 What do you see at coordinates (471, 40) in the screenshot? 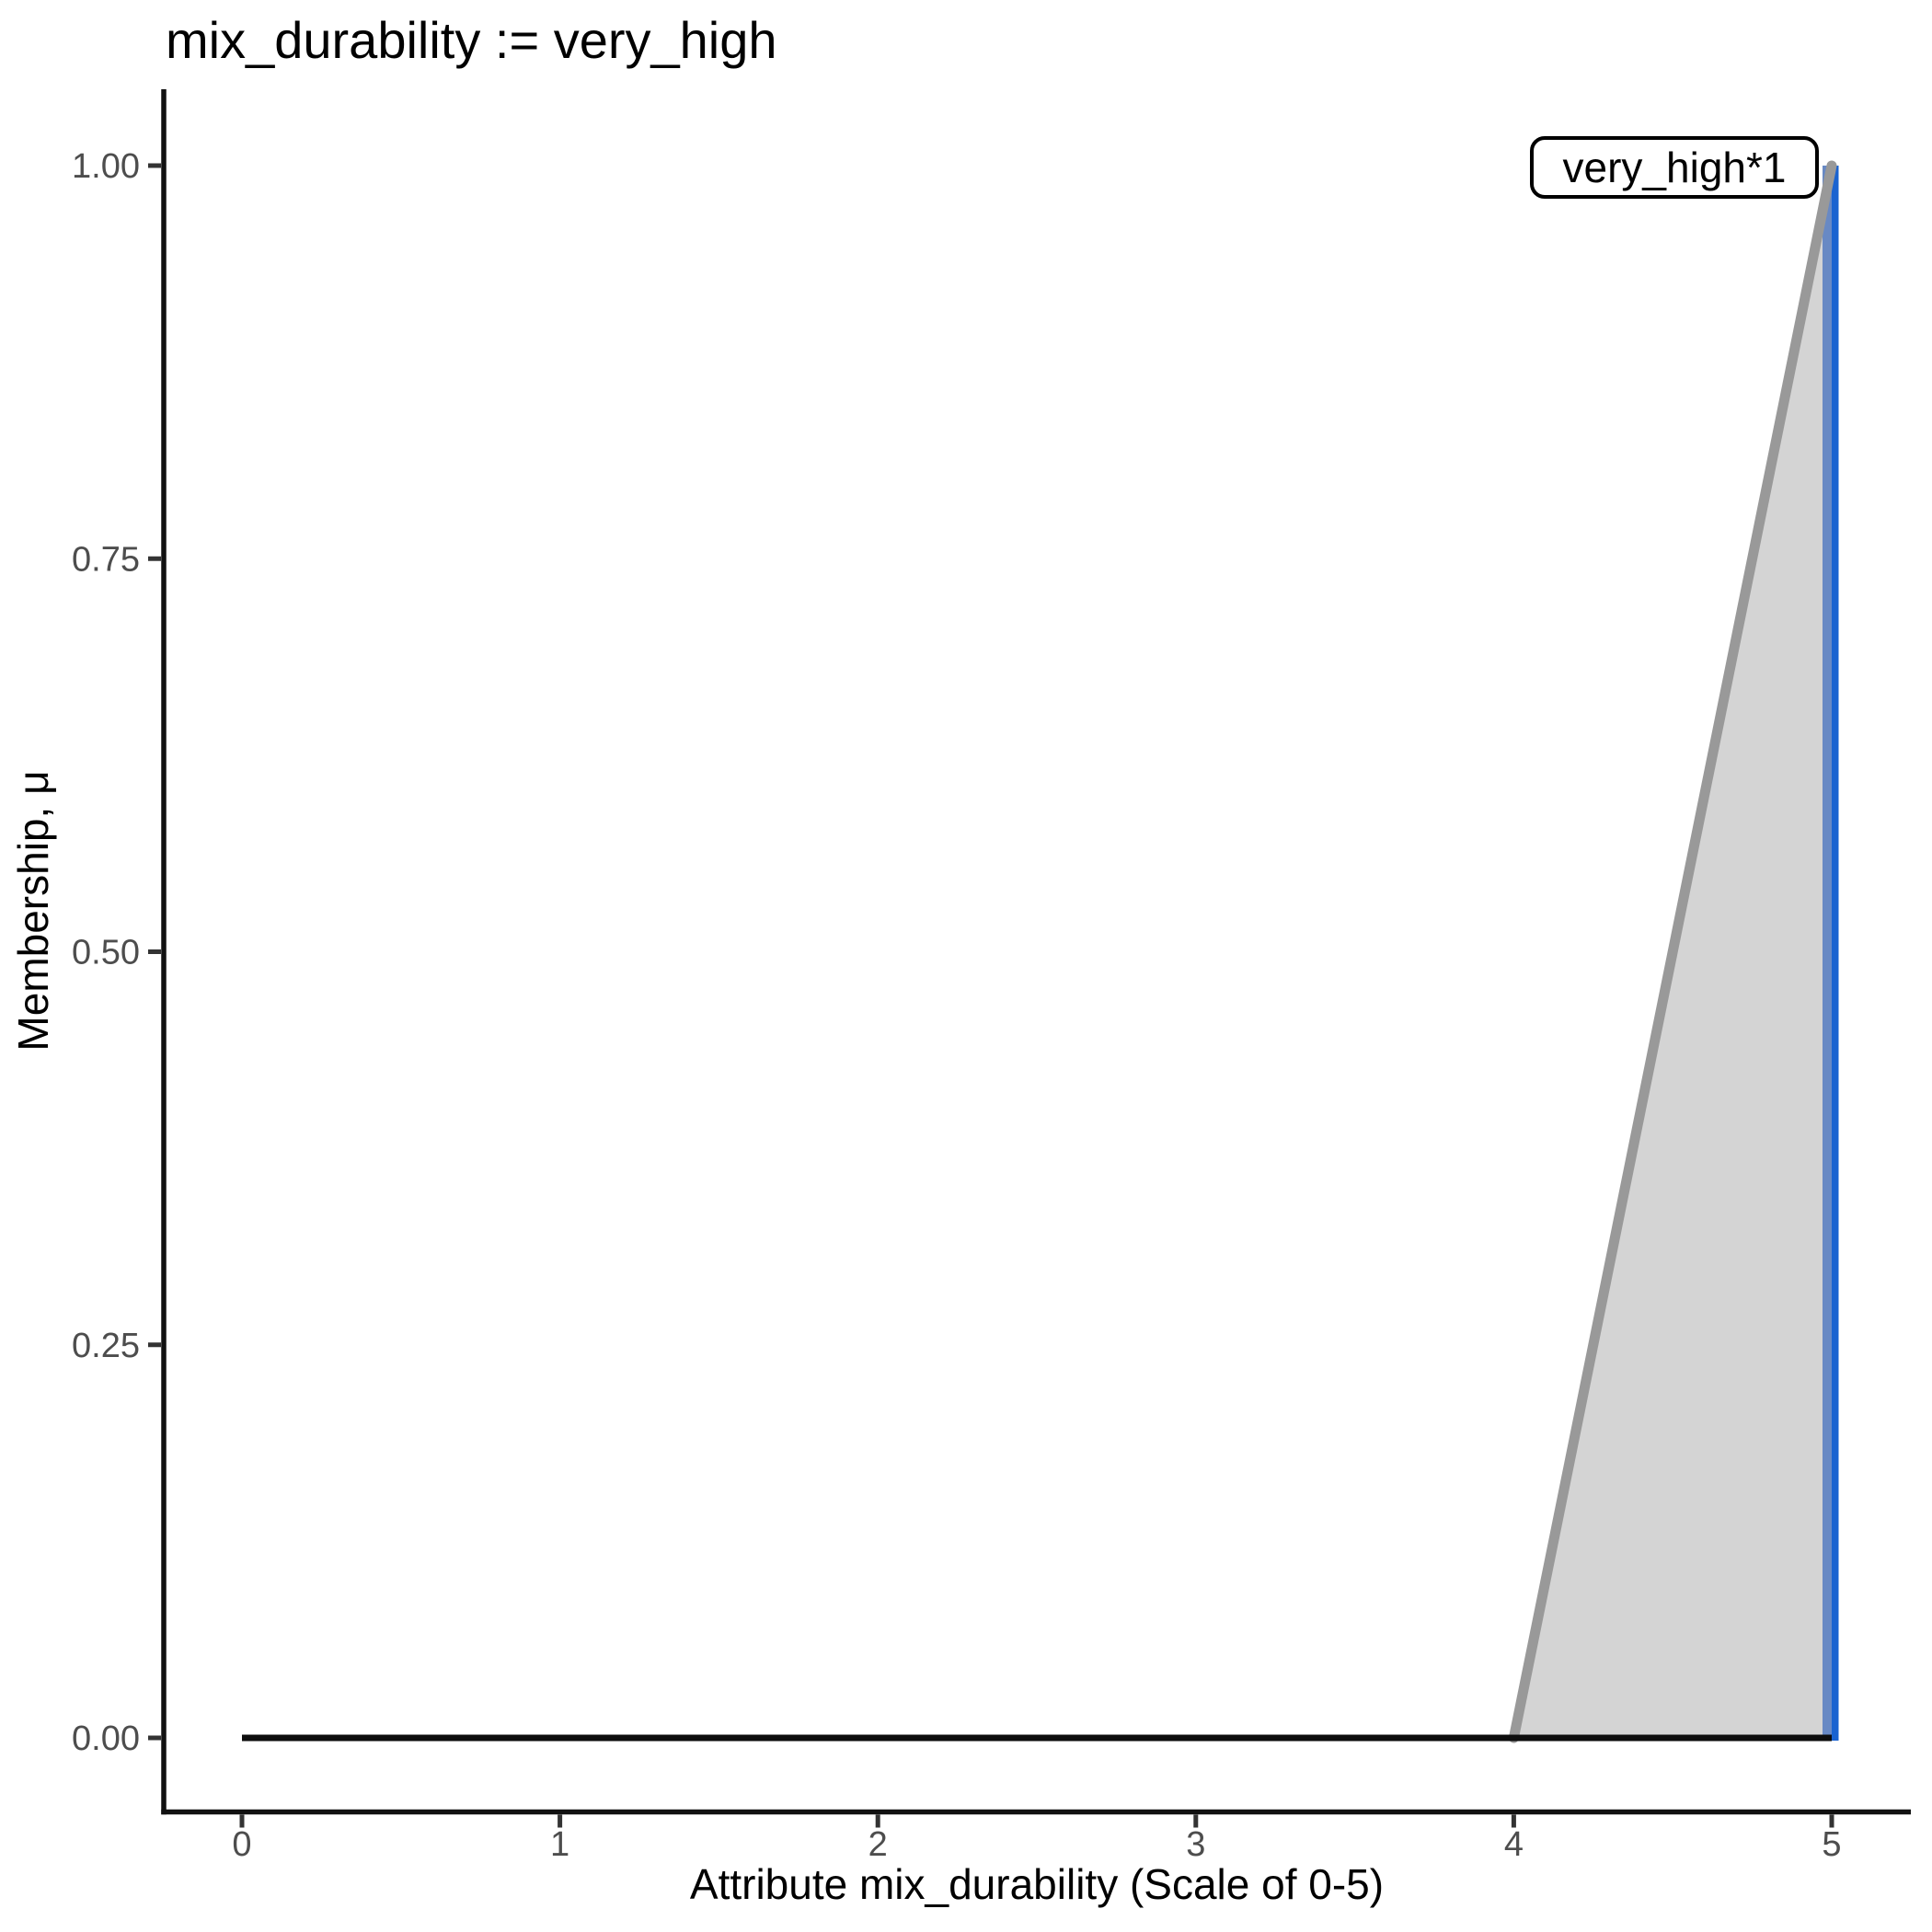
I see `chart-title: mix_durability := very_high` at bounding box center [471, 40].